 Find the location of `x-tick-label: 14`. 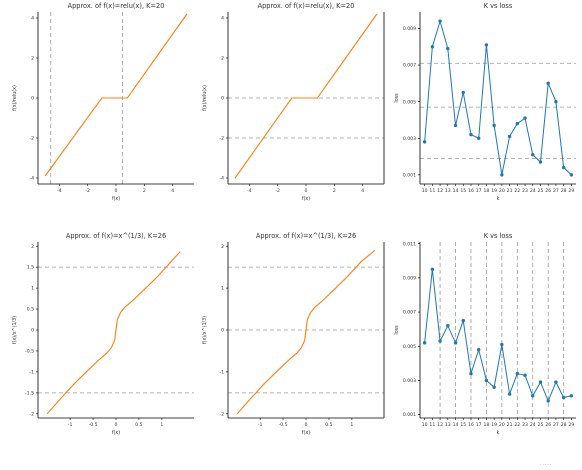

x-tick-label: 14 is located at coordinates (456, 191).